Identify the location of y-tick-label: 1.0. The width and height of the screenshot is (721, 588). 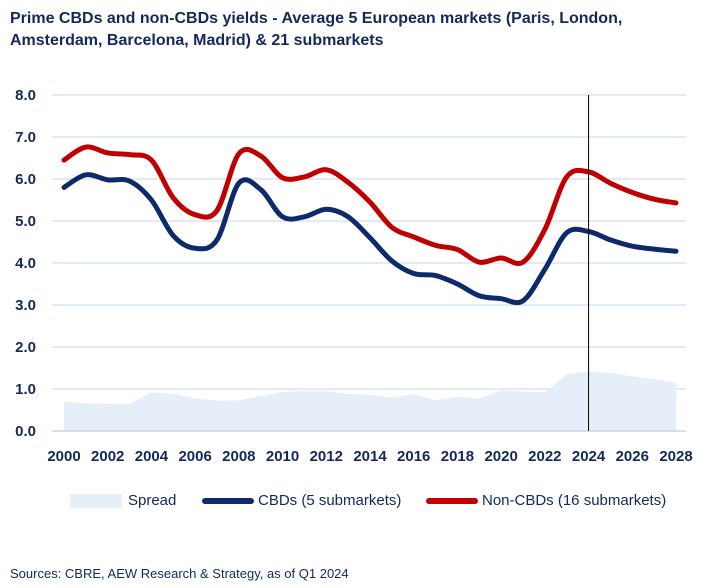
(25, 389).